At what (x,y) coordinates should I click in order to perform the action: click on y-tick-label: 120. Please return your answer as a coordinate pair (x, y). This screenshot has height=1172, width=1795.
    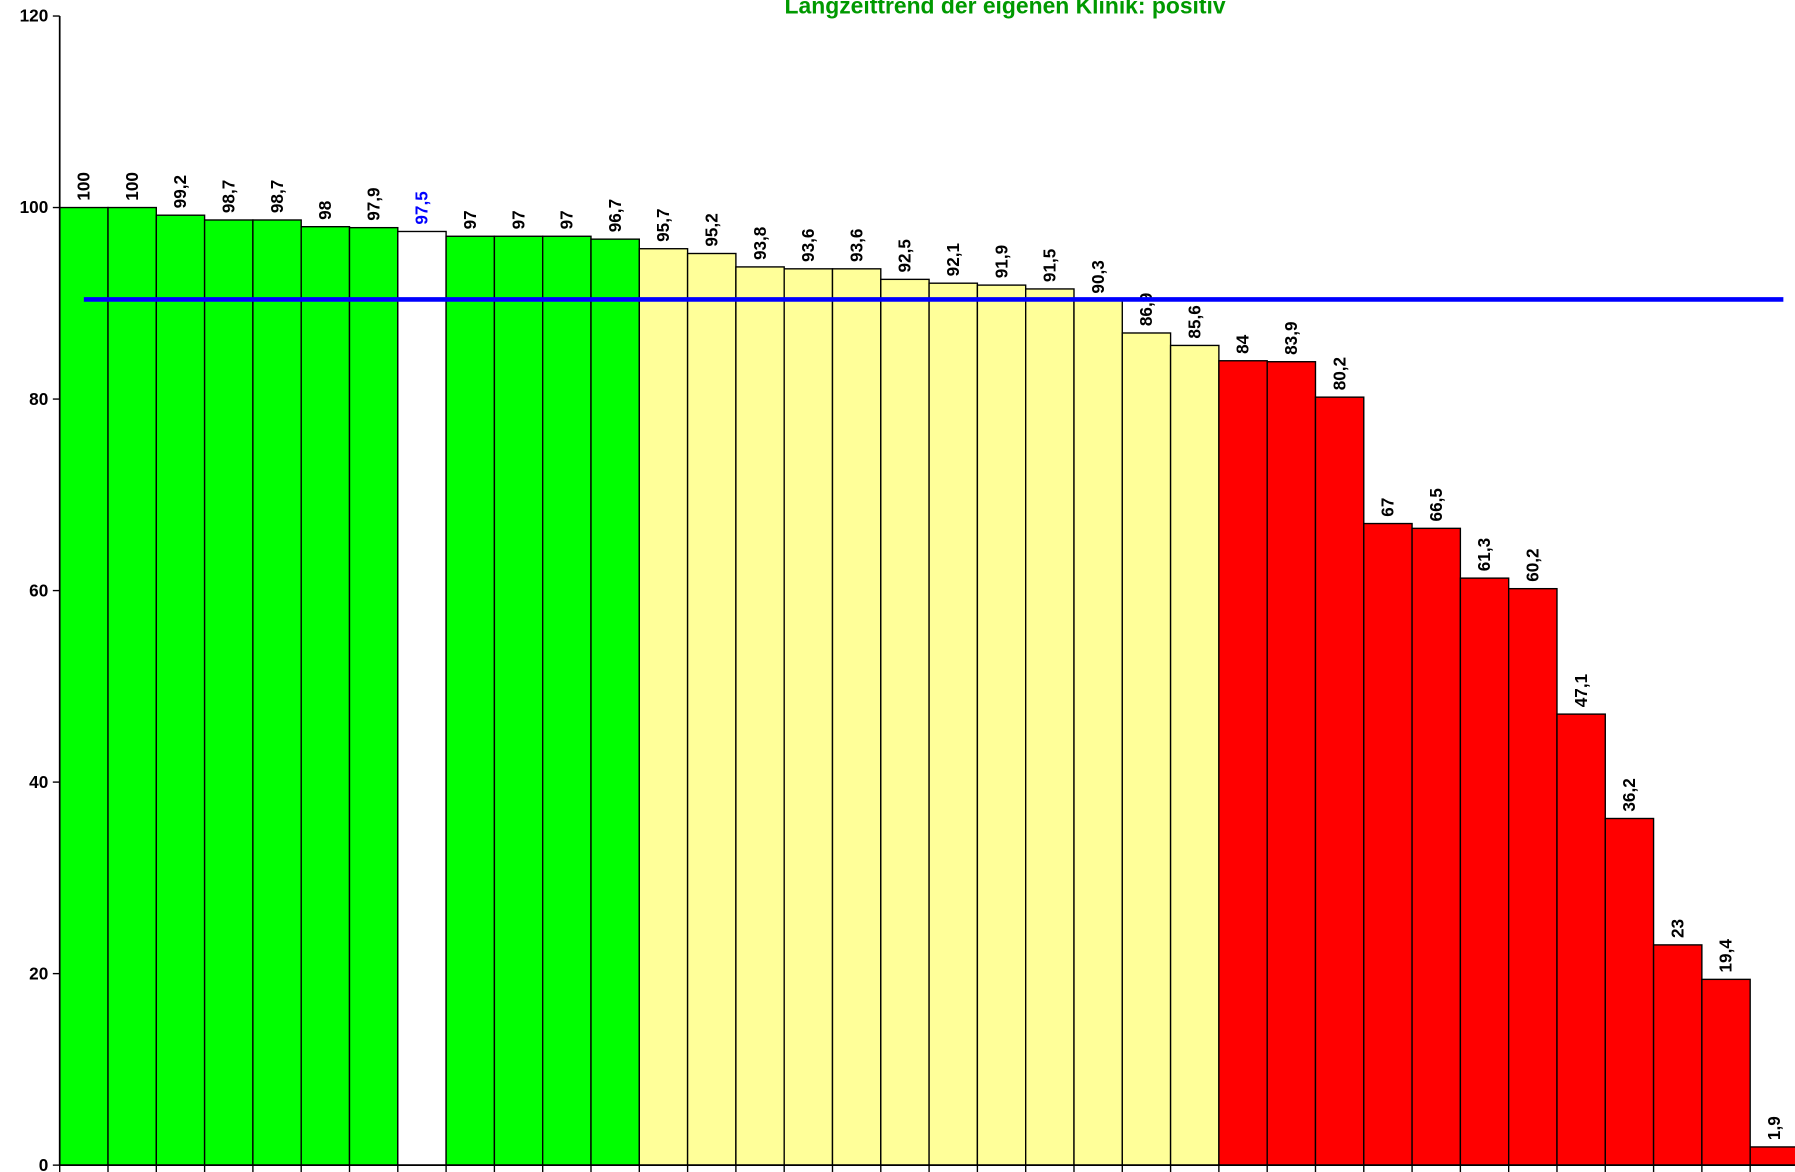
    Looking at the image, I should click on (34, 16).